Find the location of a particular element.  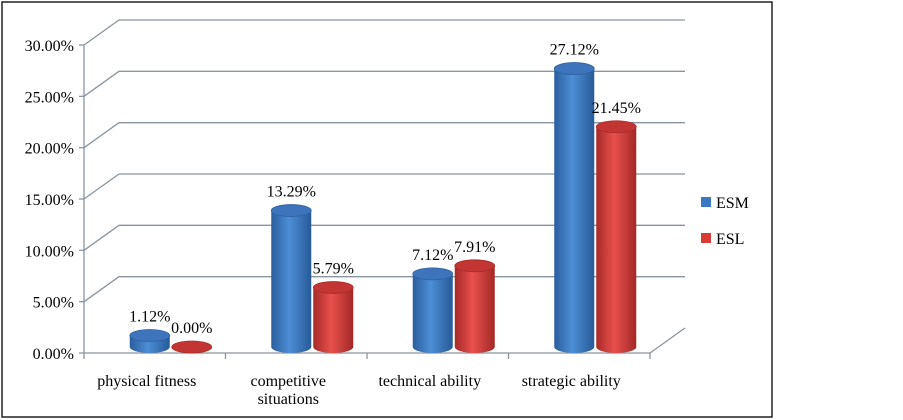

x-category-label: technical ability is located at coordinates (429, 381).